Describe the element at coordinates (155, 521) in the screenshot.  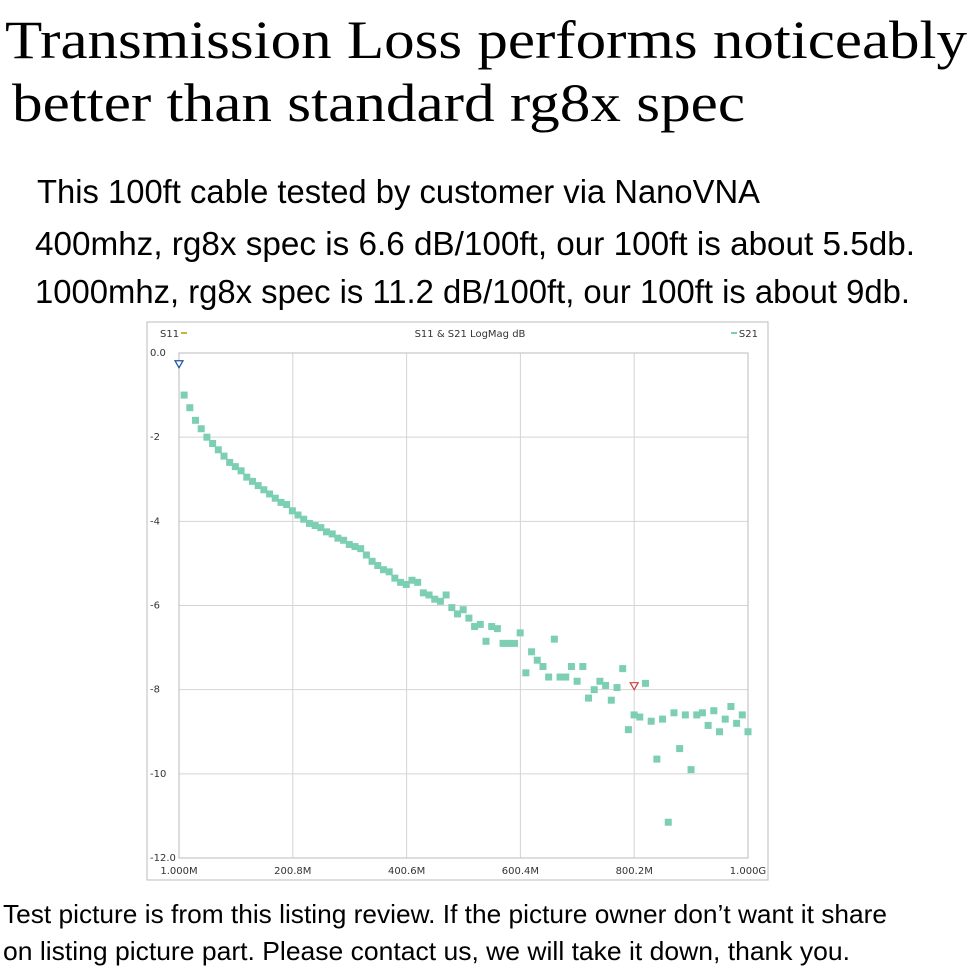
I see `y-tick-label: -4` at that location.